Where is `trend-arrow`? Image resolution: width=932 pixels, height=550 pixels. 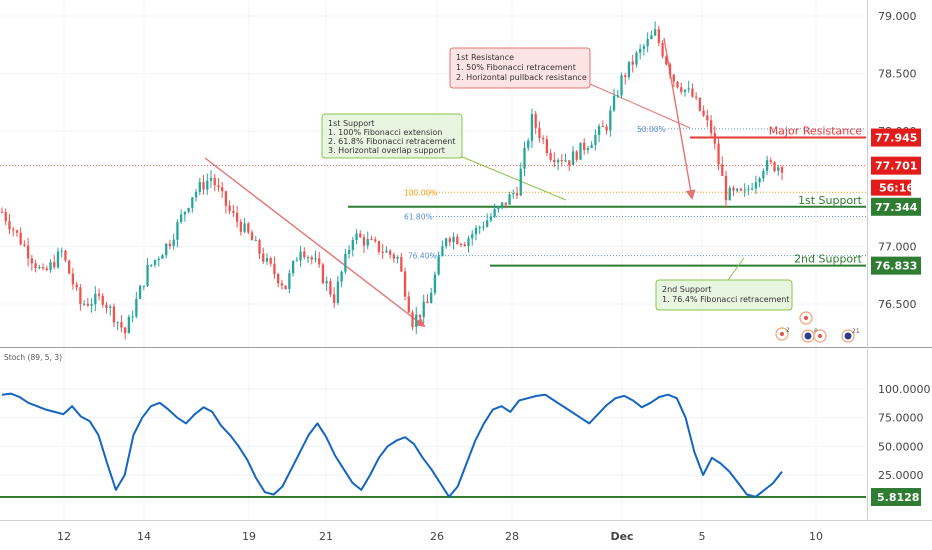
trend-arrow is located at coordinates (679, 118).